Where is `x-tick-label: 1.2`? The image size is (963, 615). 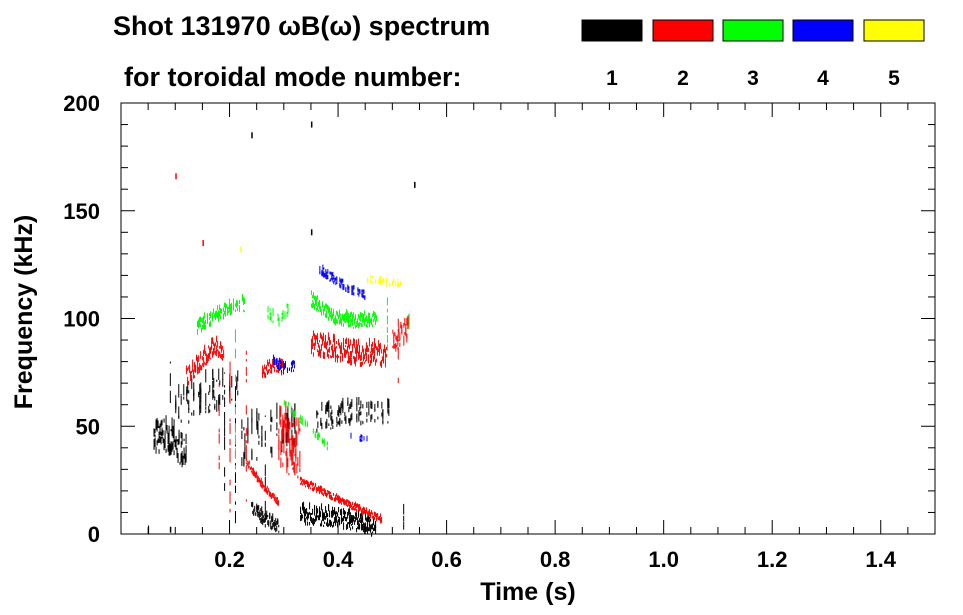
x-tick-label: 1.2 is located at coordinates (772, 559).